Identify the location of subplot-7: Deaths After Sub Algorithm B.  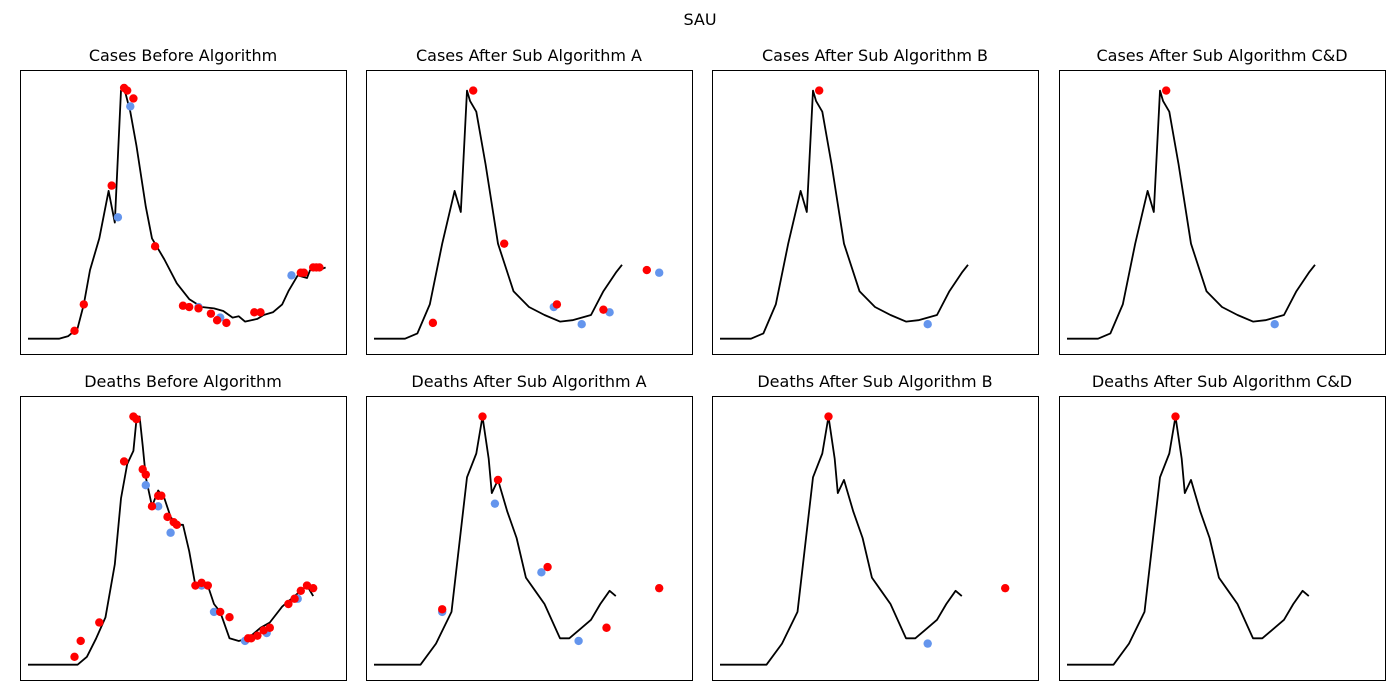
(875, 526).